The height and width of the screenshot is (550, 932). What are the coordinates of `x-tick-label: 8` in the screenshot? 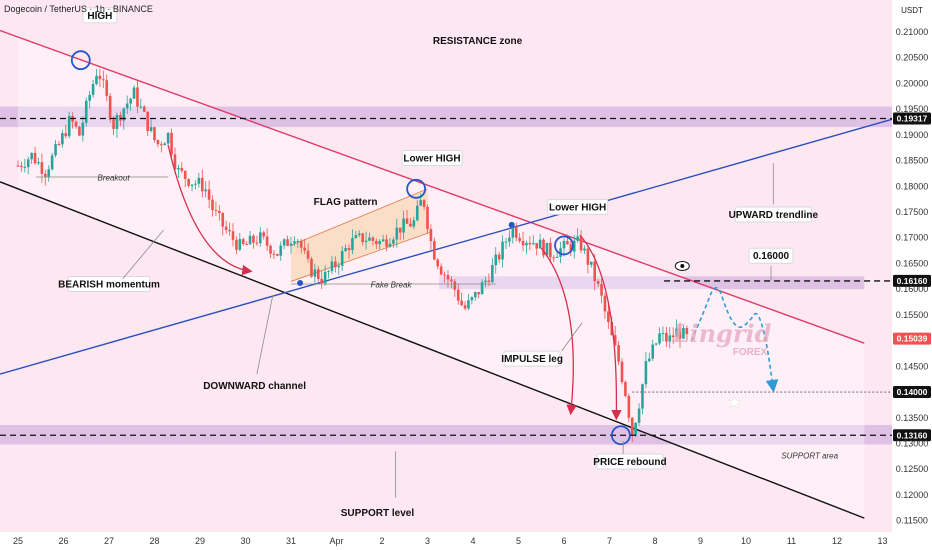 It's located at (654, 541).